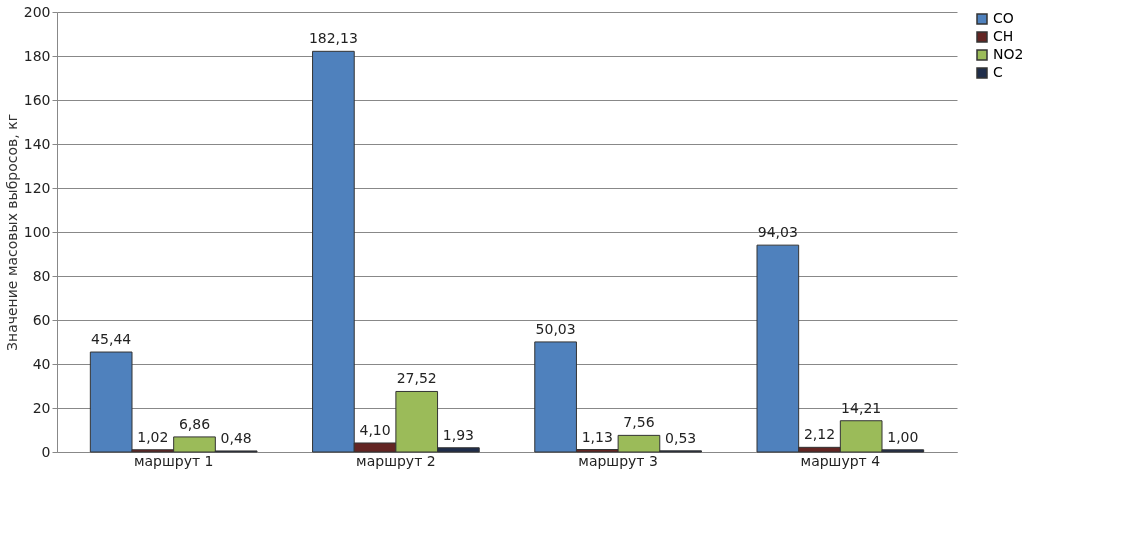 The image size is (1137, 542). What do you see at coordinates (555, 328) in the screenshot?
I see `data-label: 50,03` at bounding box center [555, 328].